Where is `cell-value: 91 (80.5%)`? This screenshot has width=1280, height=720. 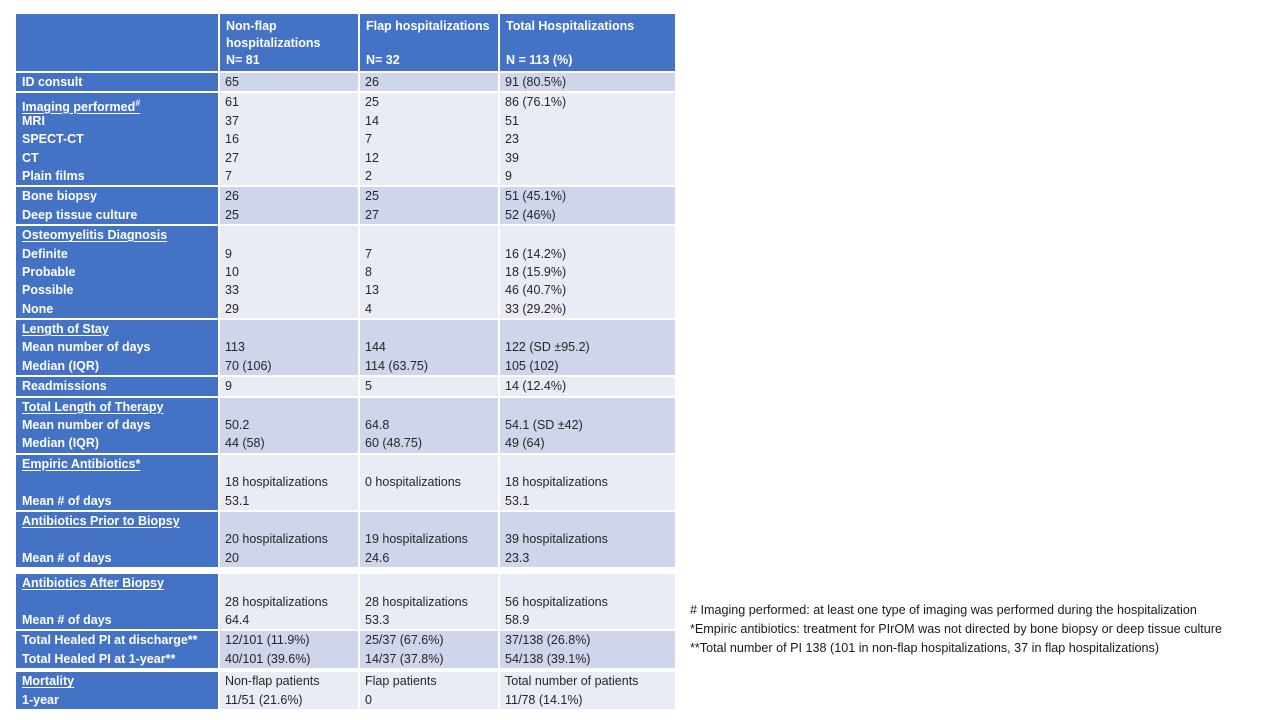
cell-value: 91 (80.5%) is located at coordinates (536, 82).